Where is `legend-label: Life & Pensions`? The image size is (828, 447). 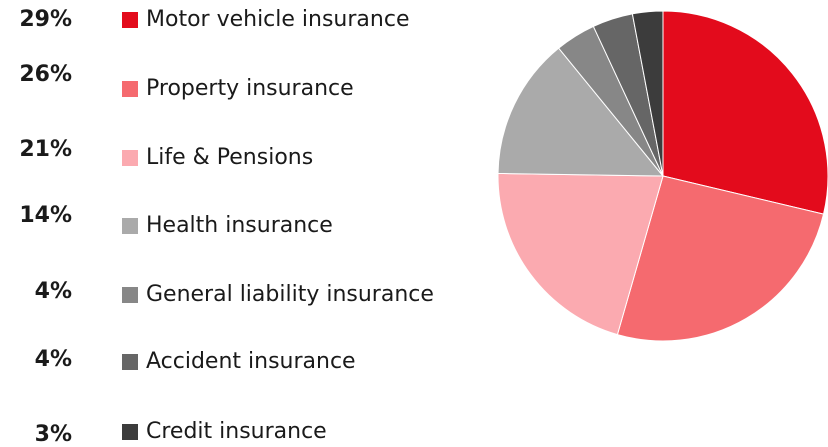
legend-label: Life & Pensions is located at coordinates (229, 157).